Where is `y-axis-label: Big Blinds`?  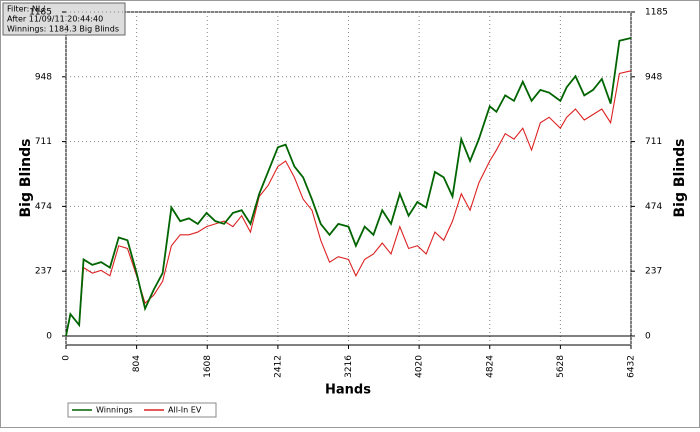
y-axis-label: Big Blinds is located at coordinates (26, 178).